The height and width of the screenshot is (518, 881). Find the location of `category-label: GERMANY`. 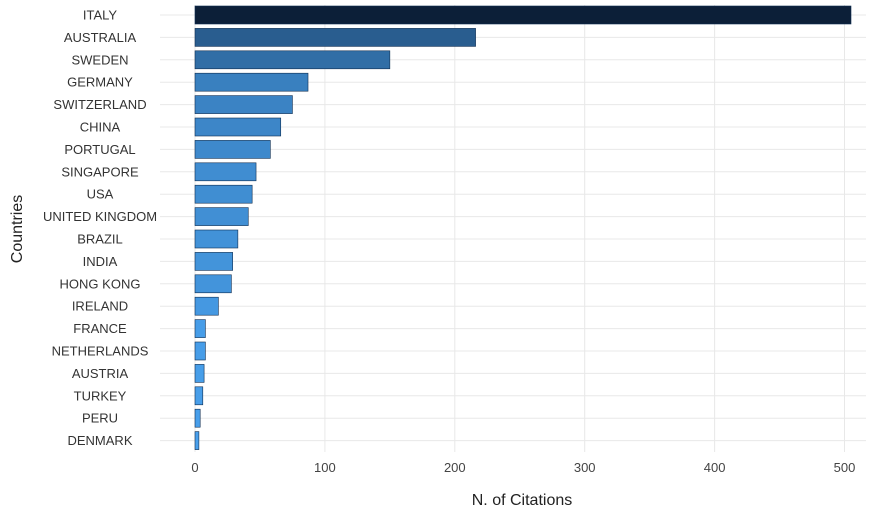

category-label: GERMANY is located at coordinates (100, 82).